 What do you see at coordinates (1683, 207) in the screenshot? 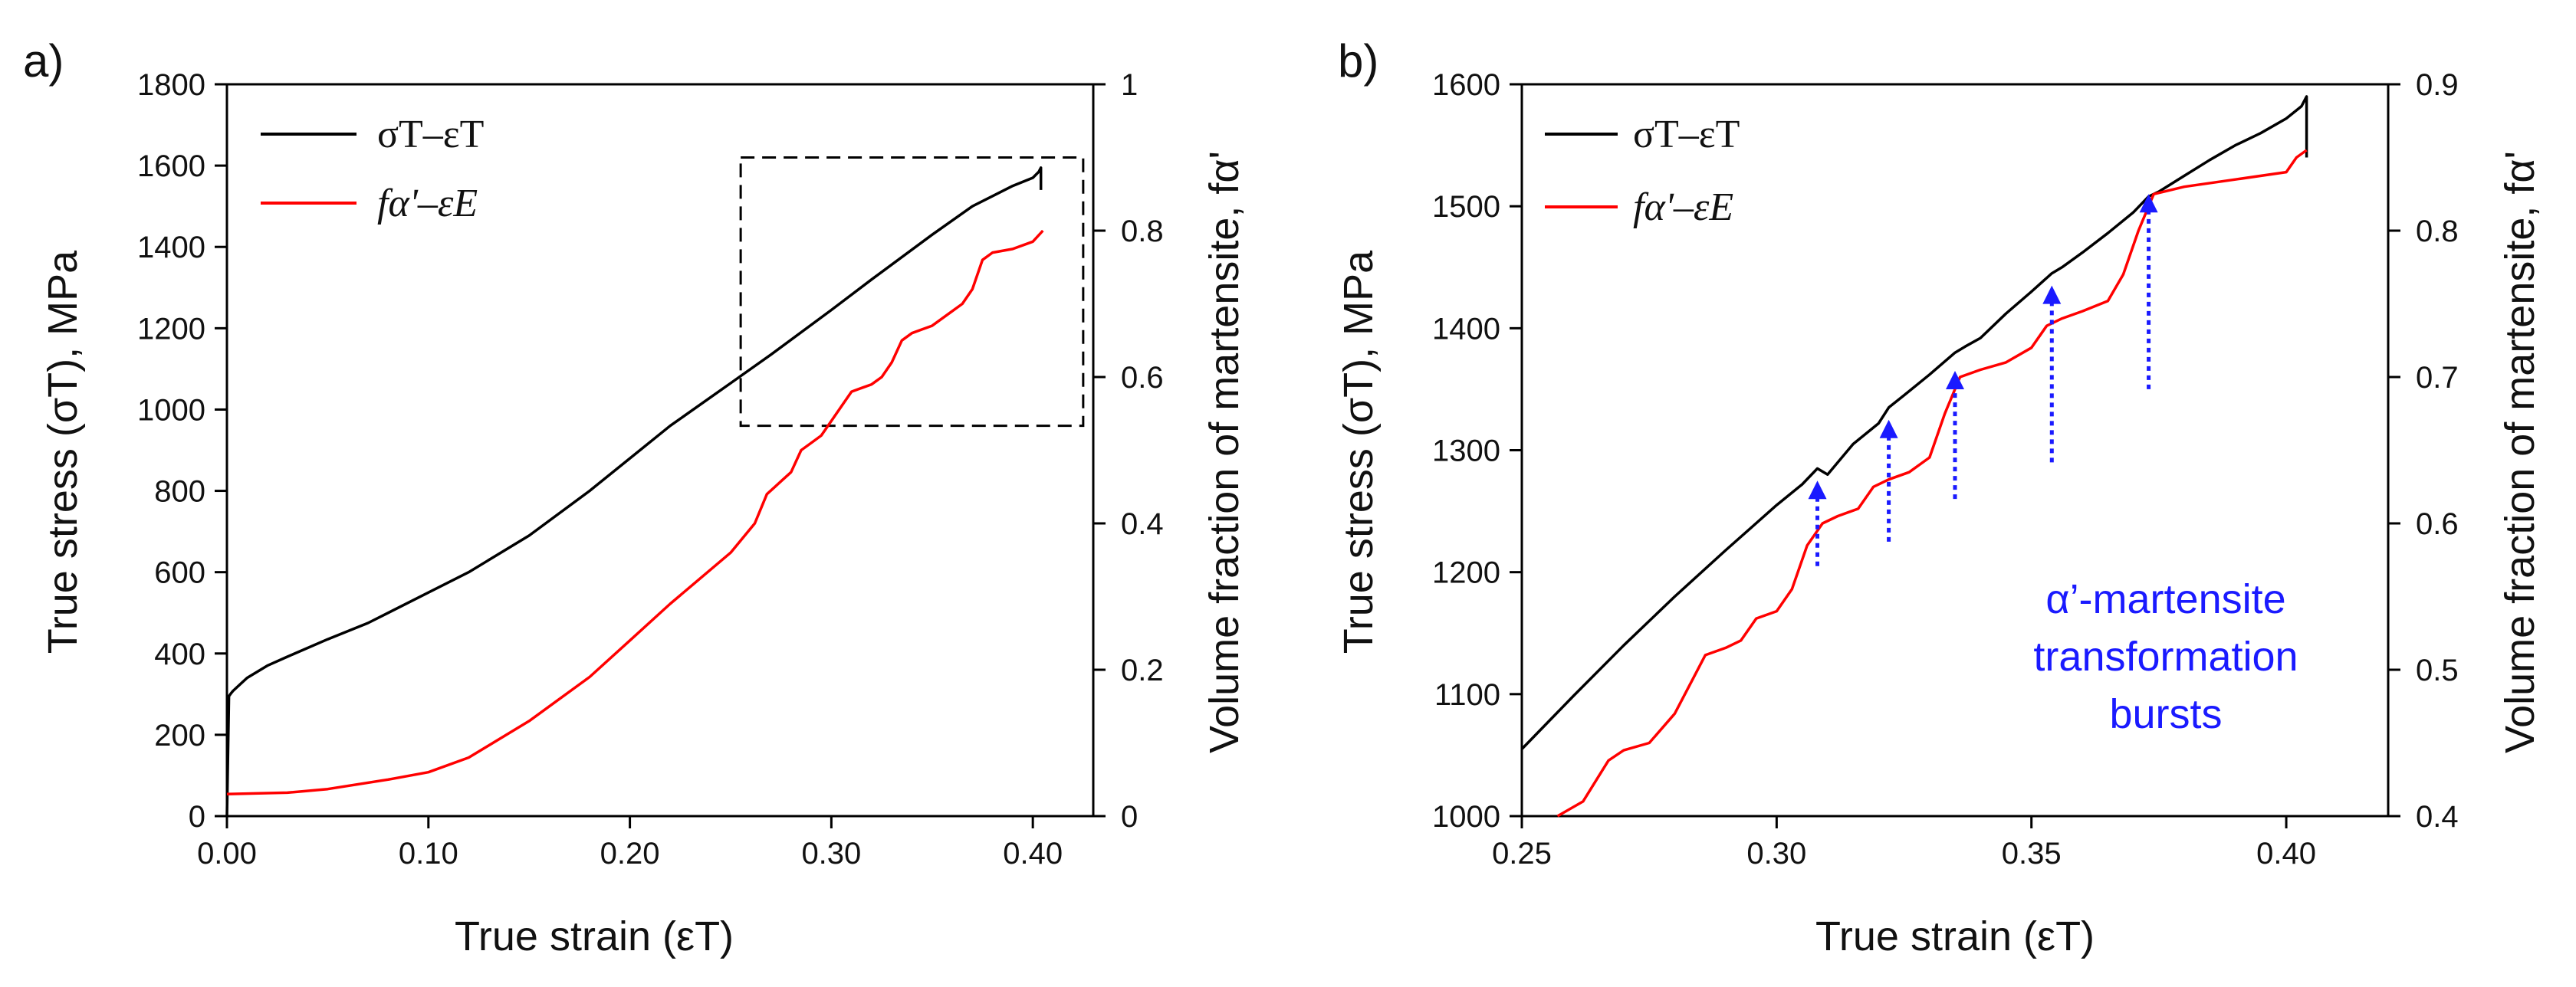
I see `legend-label-fraction-b: fα'–εE` at bounding box center [1683, 207].